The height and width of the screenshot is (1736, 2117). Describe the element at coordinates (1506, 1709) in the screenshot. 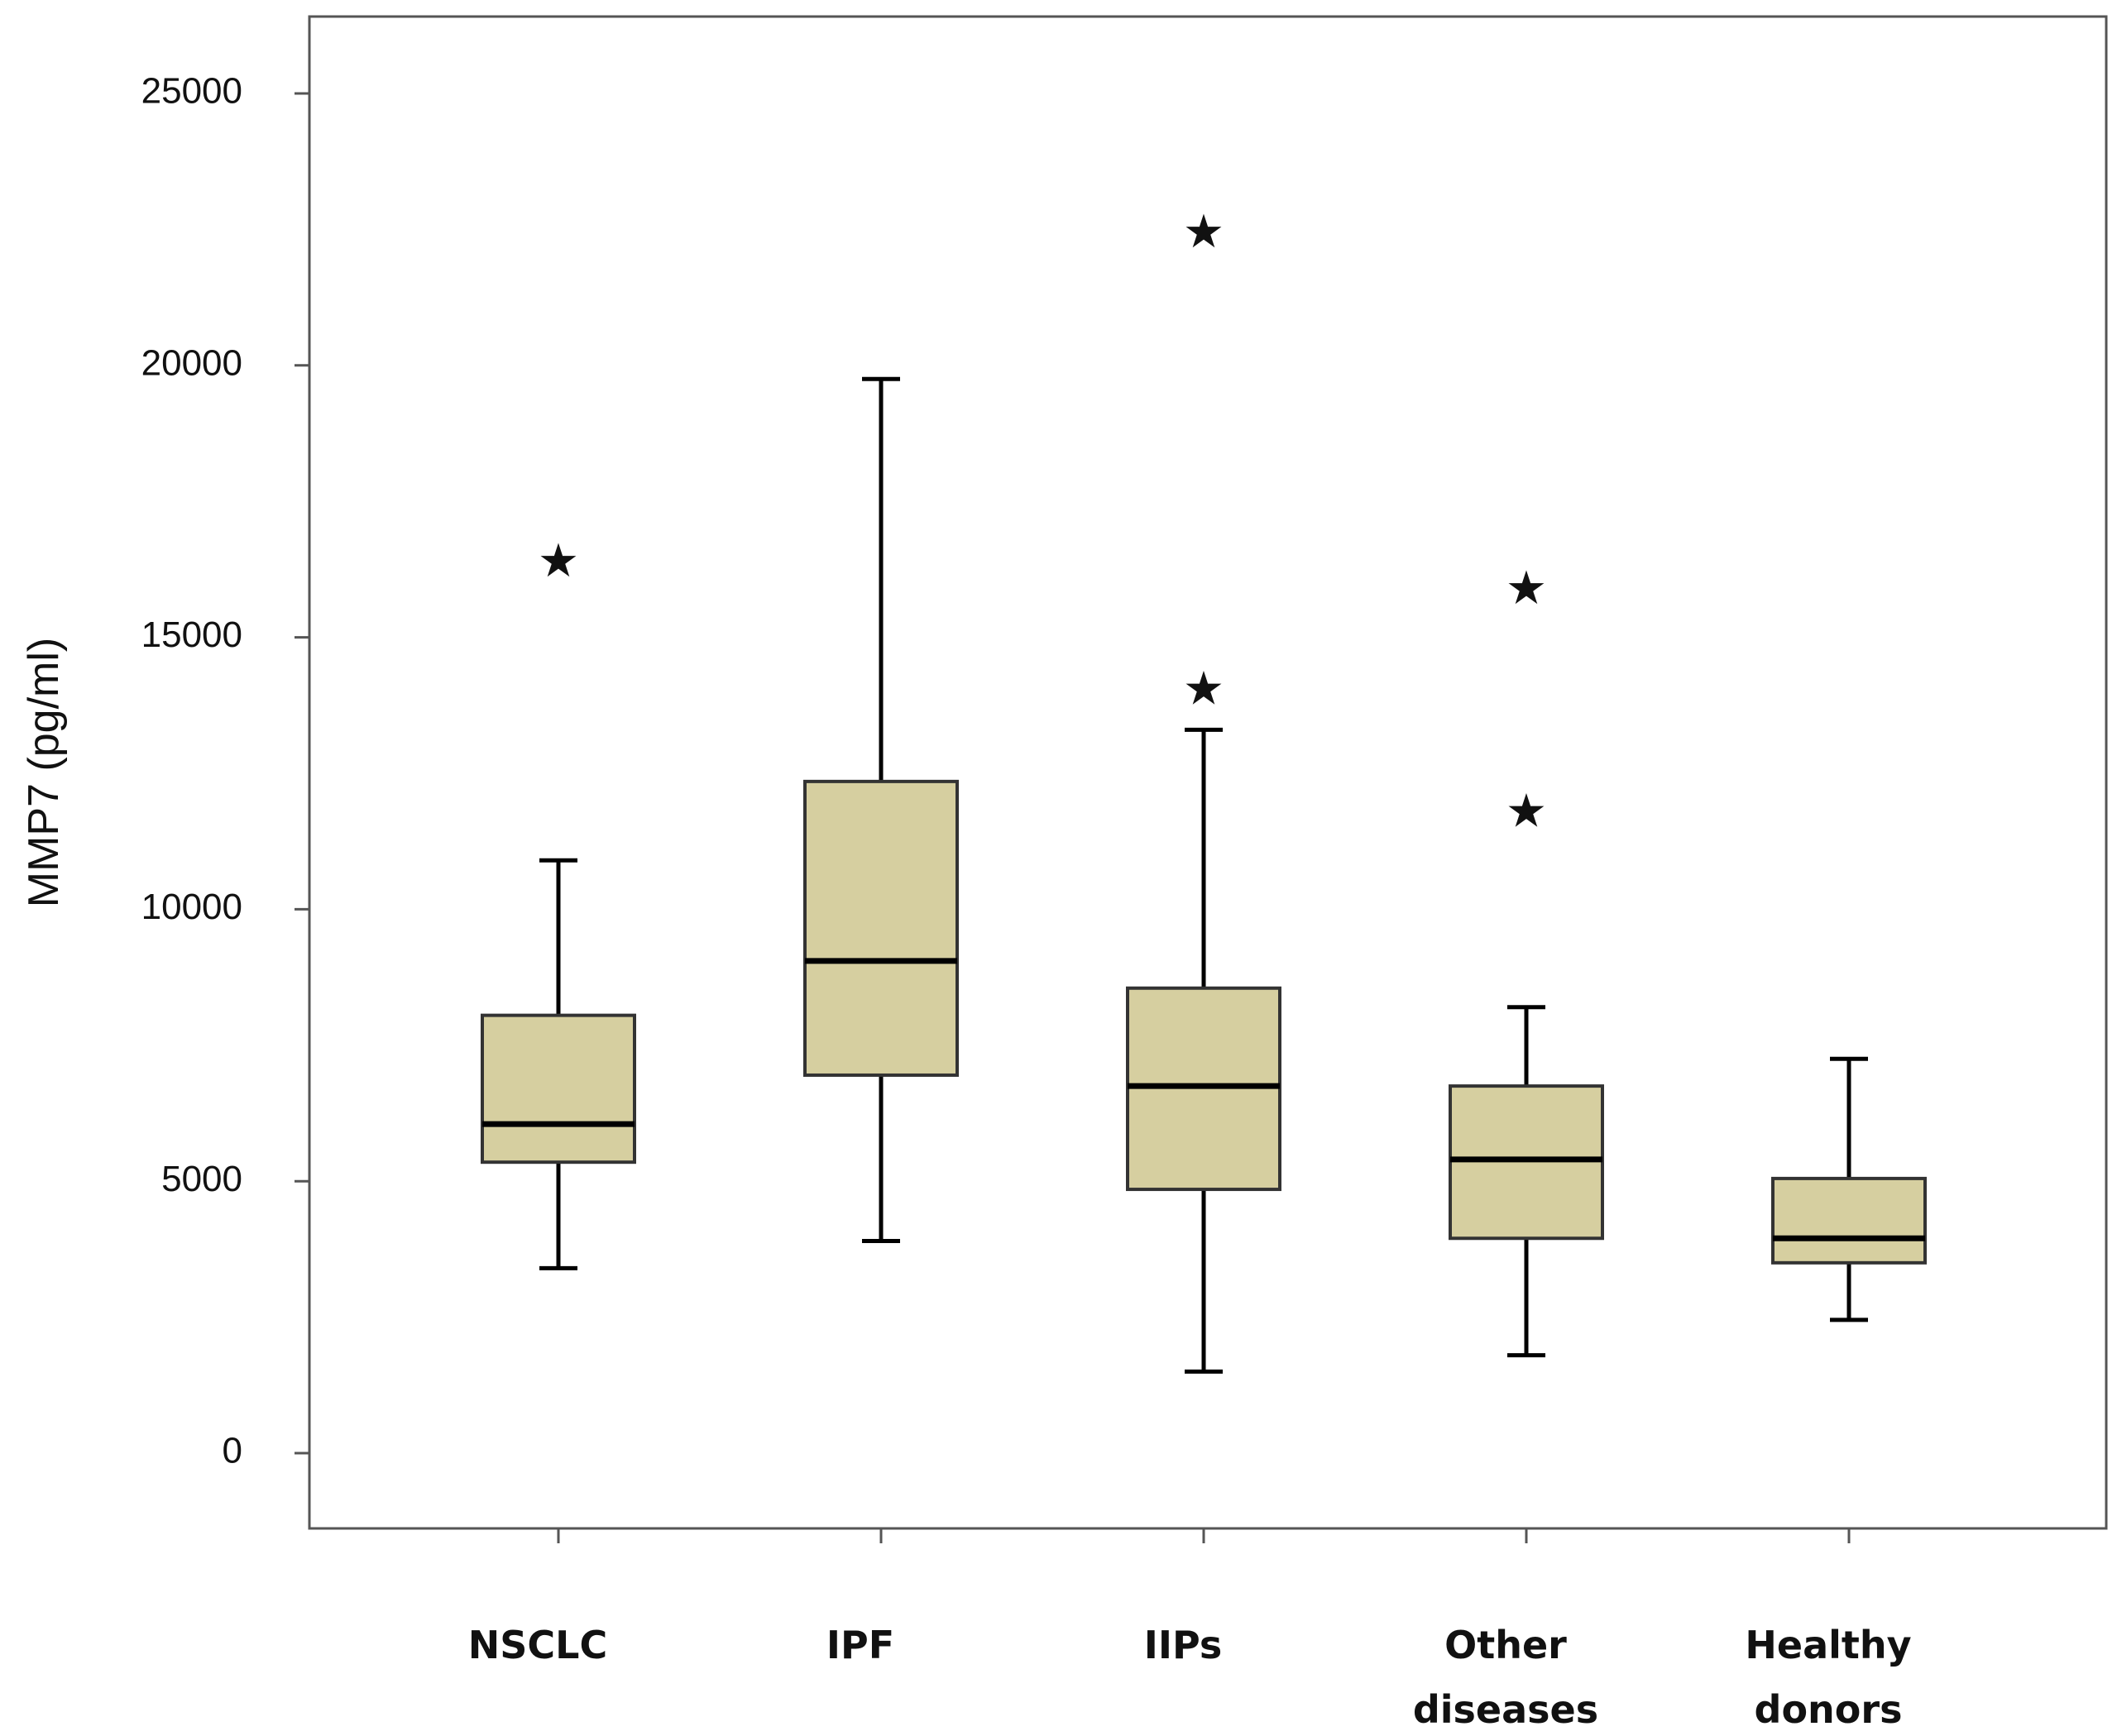

I see `x-category-label-line: diseases` at that location.